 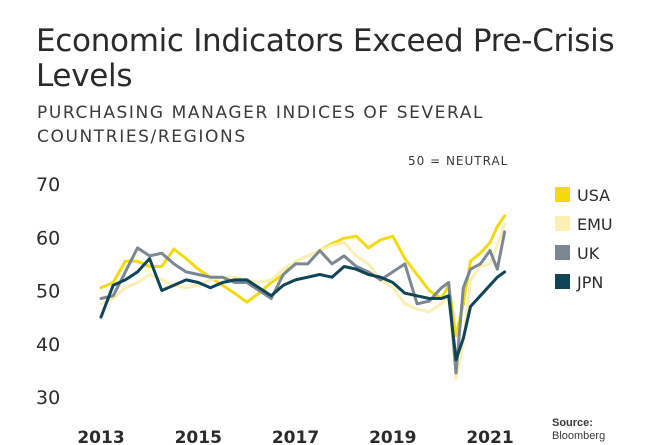 What do you see at coordinates (392, 436) in the screenshot?
I see `x-tick-label-2019: 2019` at bounding box center [392, 436].